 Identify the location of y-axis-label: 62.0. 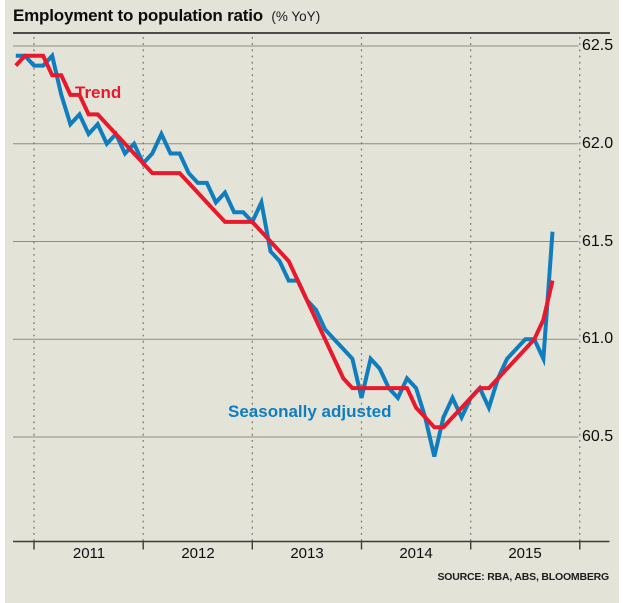
(598, 143).